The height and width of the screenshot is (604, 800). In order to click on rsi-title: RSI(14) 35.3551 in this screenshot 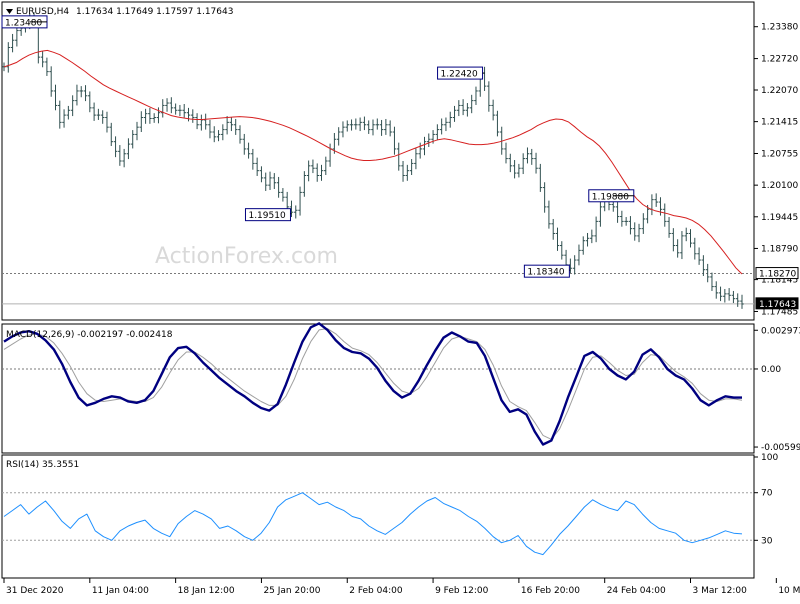, I will do `click(42, 465)`.